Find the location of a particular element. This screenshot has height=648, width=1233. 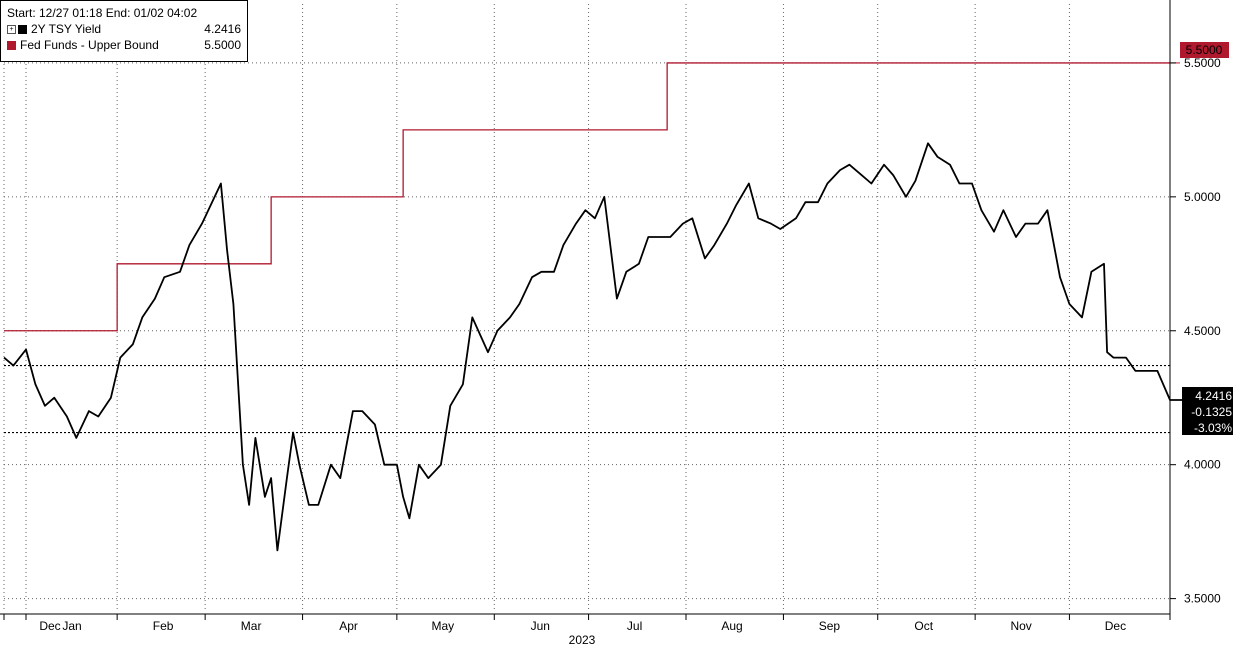

y-tick-label: 4.0000 is located at coordinates (1202, 465).